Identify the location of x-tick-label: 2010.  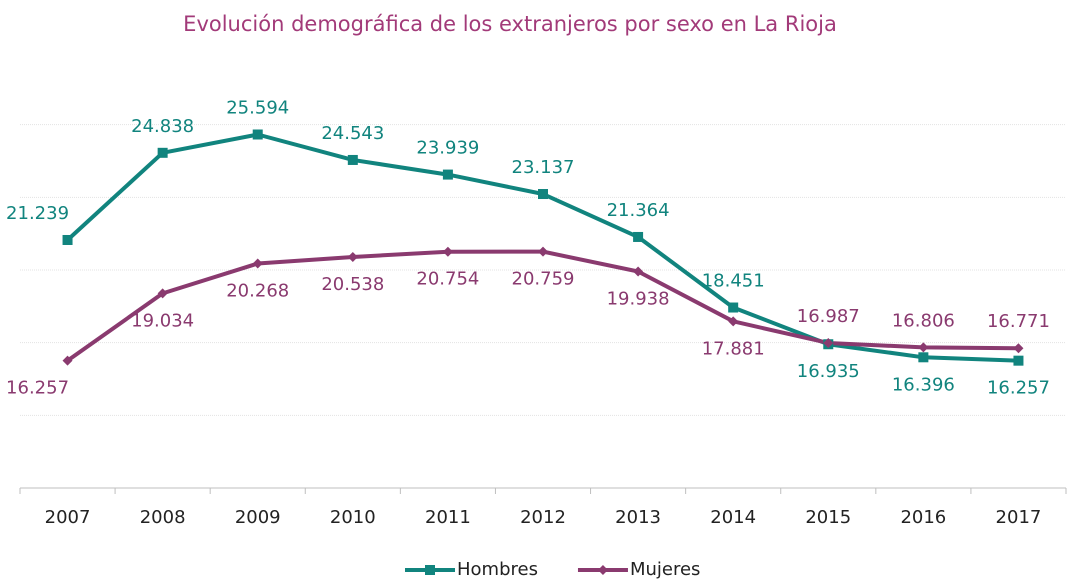
(353, 517).